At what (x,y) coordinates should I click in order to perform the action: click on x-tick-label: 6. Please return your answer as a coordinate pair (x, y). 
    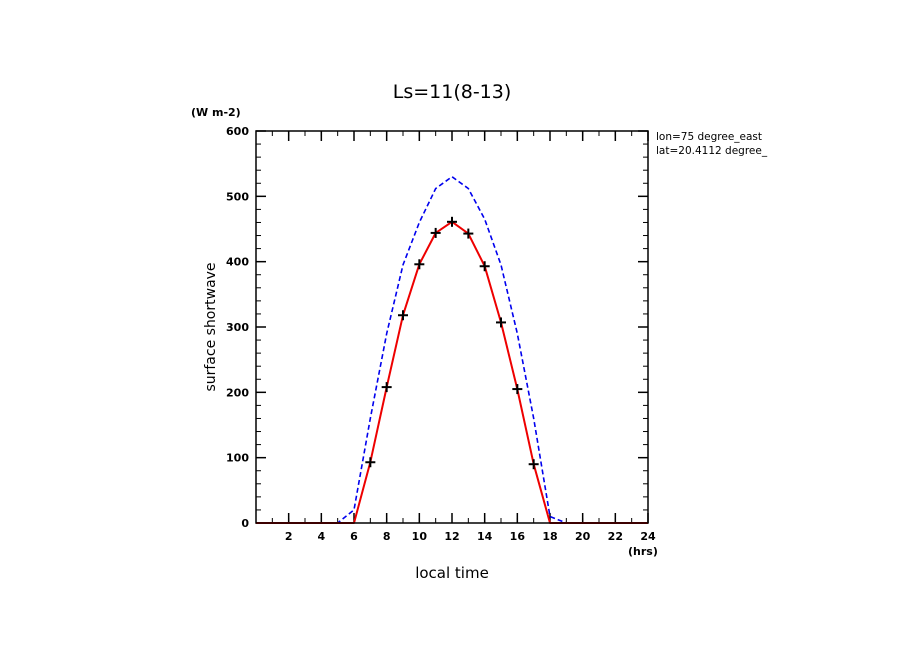
    Looking at the image, I should click on (354, 536).